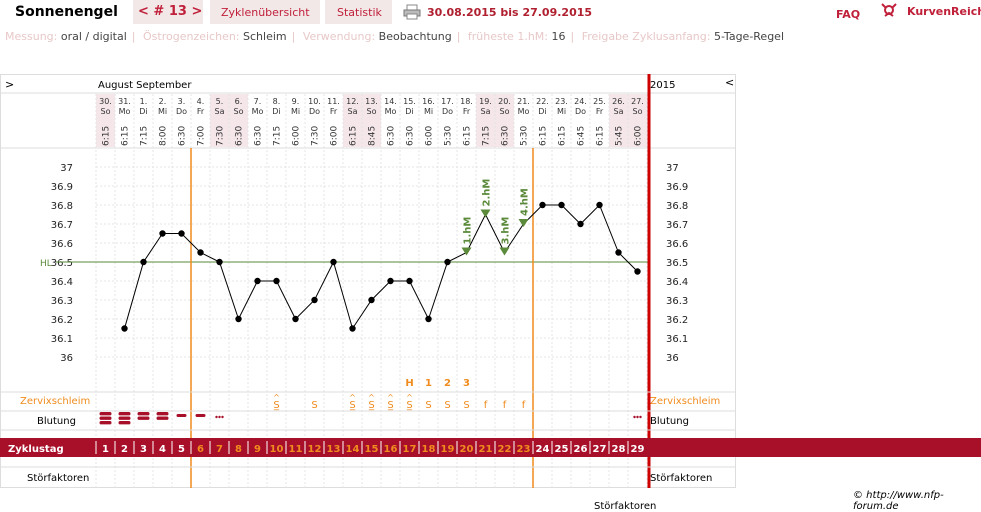 The height and width of the screenshot is (512, 981). Describe the element at coordinates (562, 449) in the screenshot. I see `cycle-day-number: 25` at that location.